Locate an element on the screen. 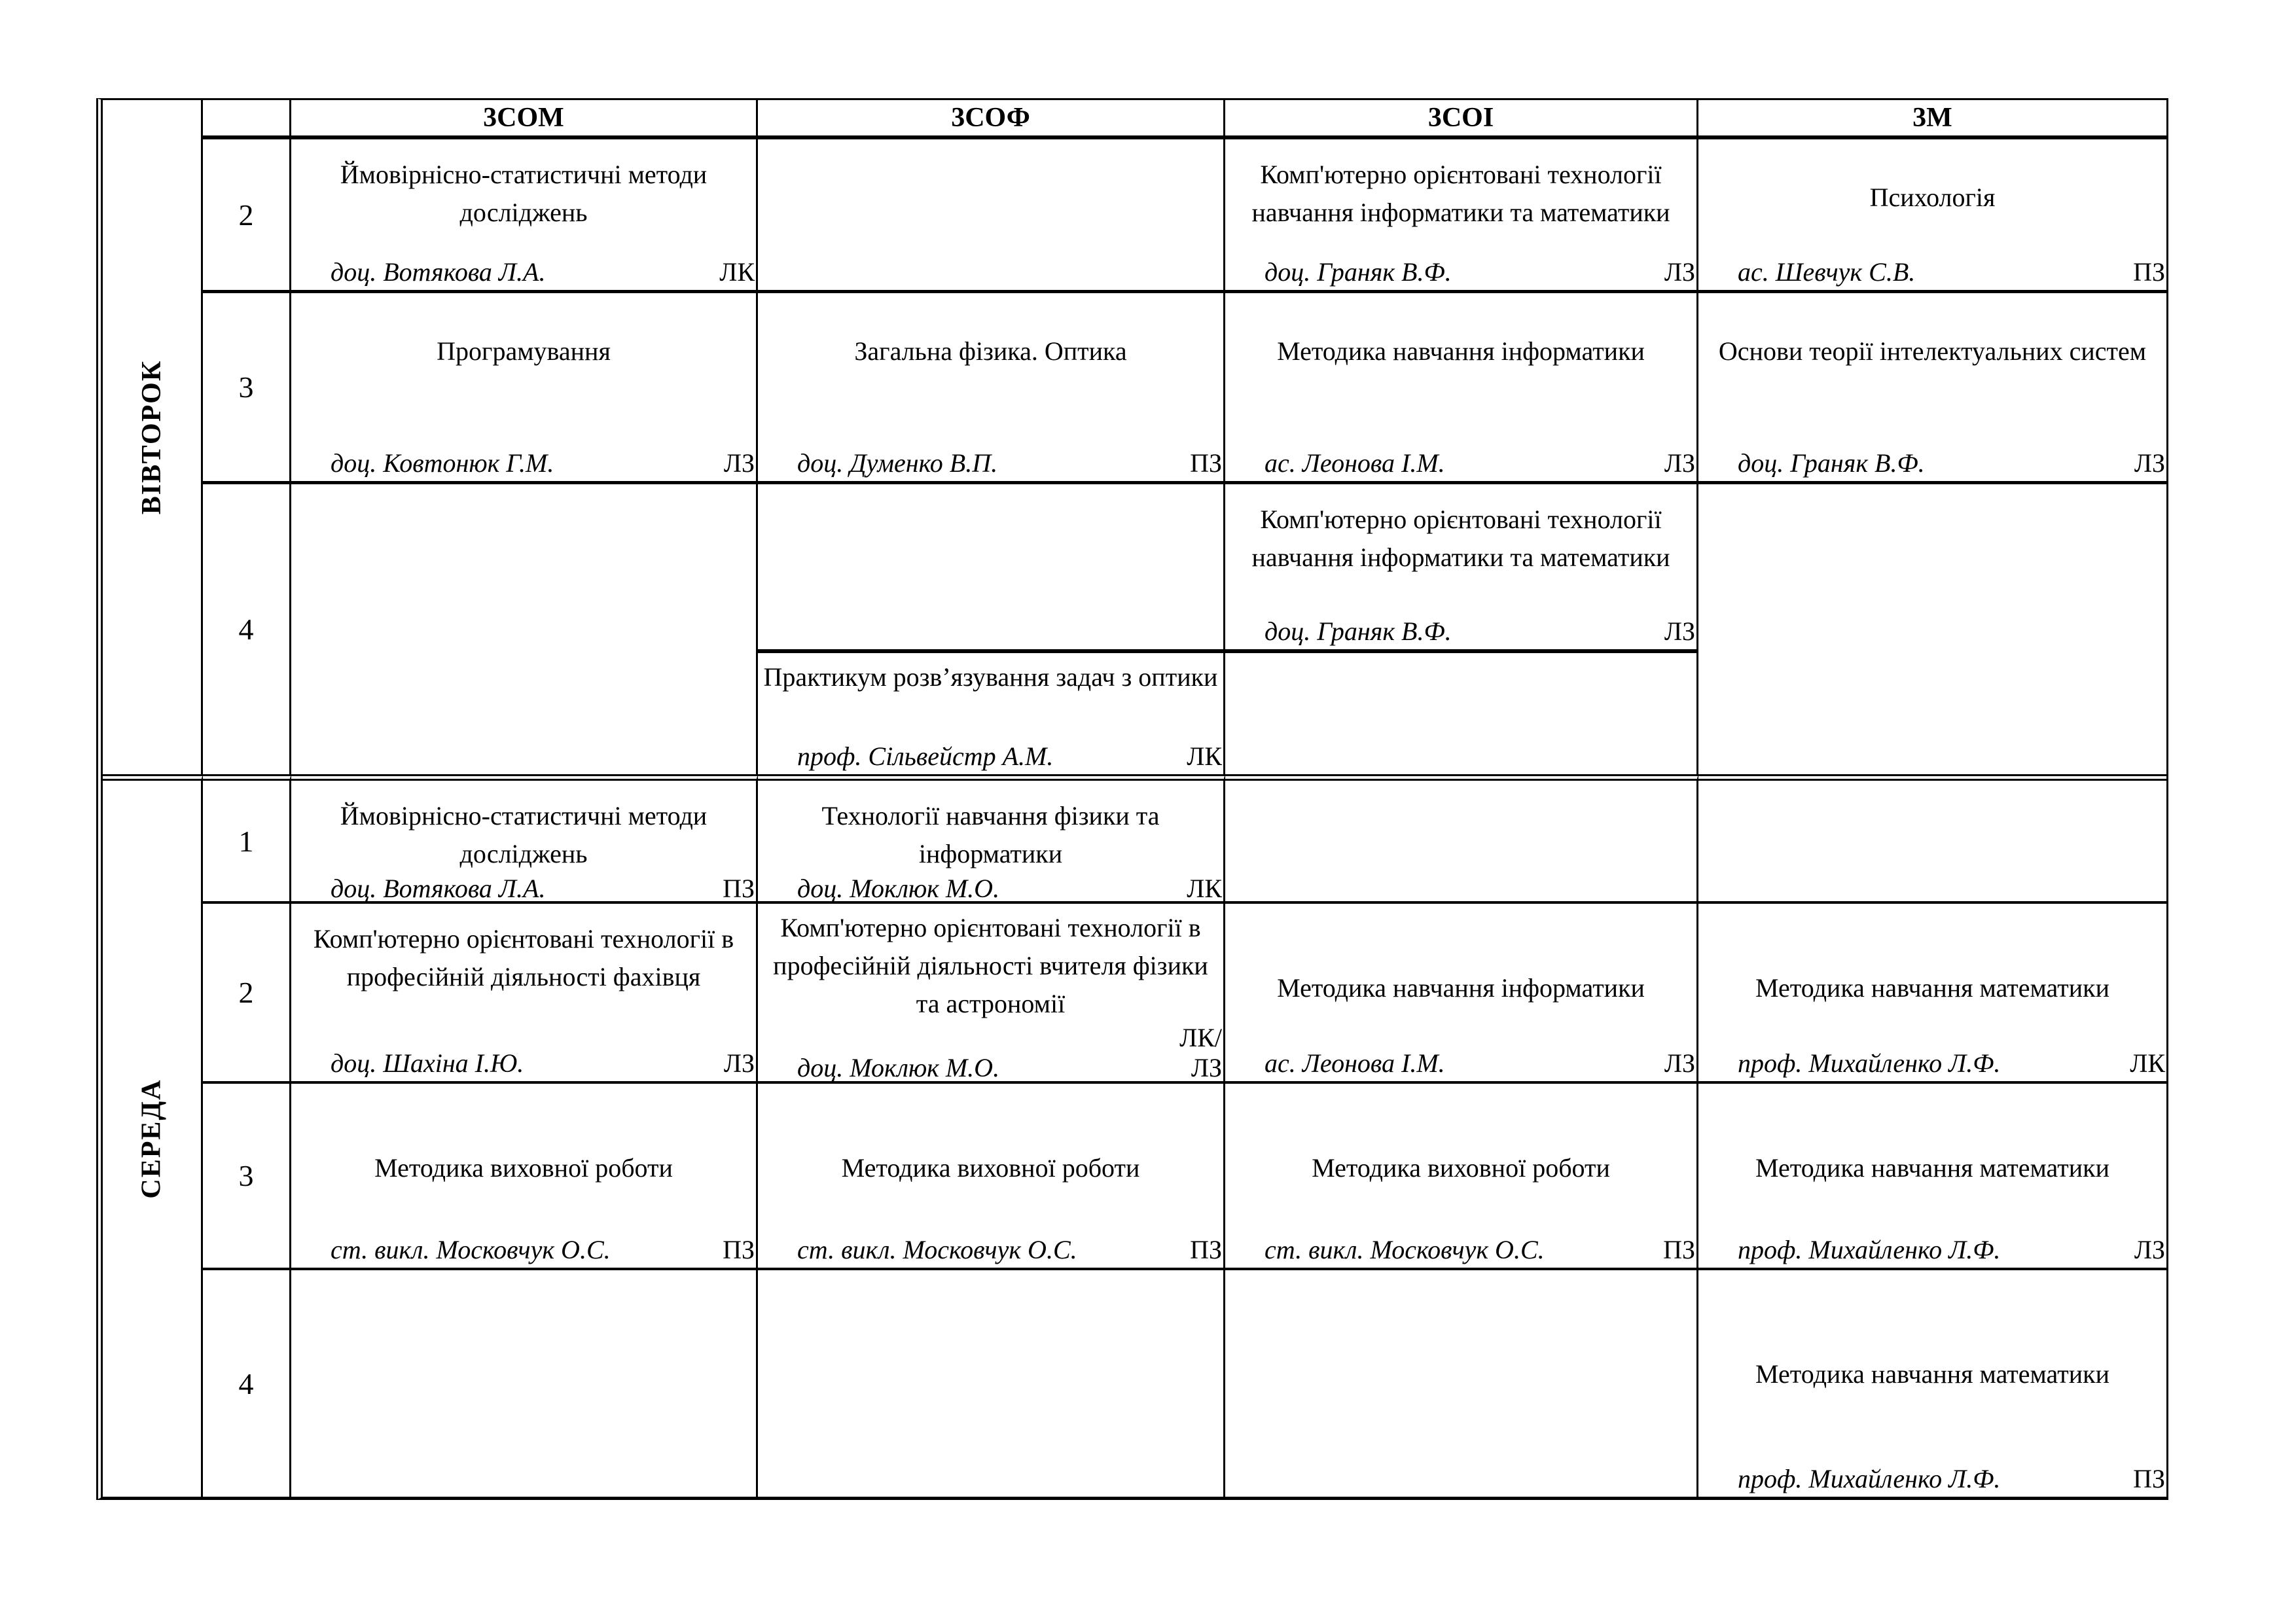 The image size is (2296, 1623). header-period-cell is located at coordinates (247, 119).